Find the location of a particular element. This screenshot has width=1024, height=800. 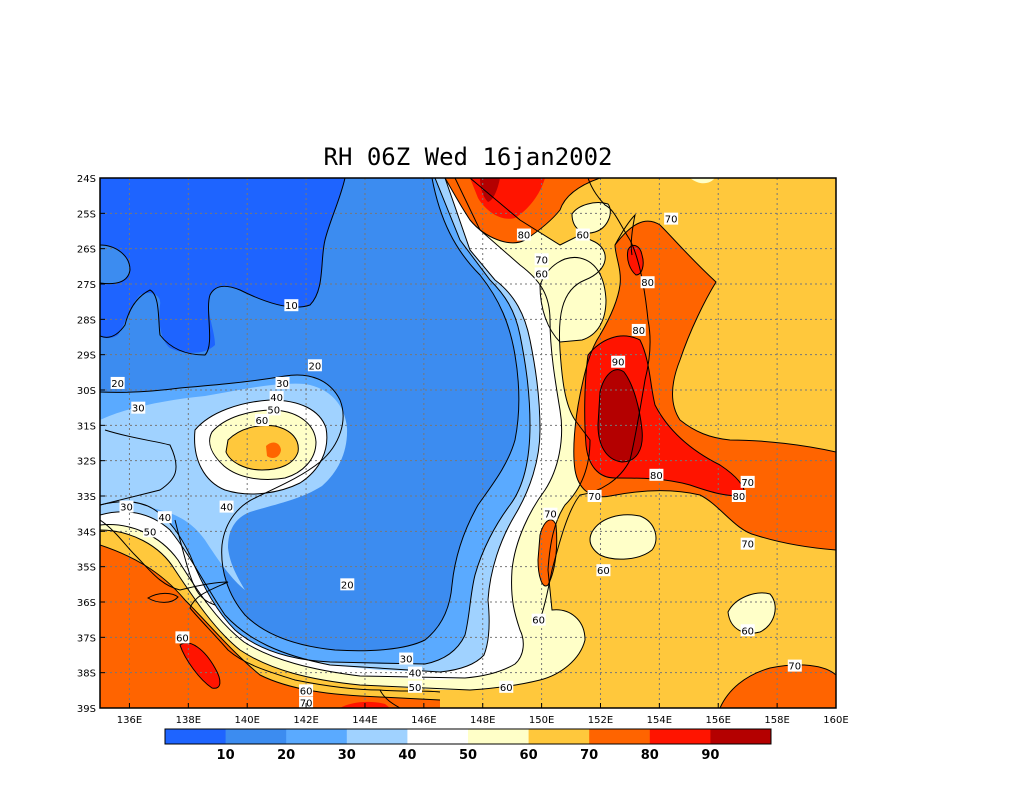

coastline-spencer-gulf is located at coordinates (195, 562).